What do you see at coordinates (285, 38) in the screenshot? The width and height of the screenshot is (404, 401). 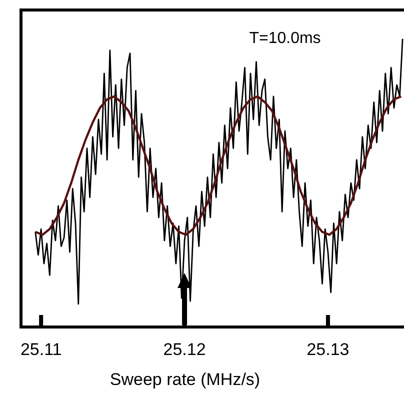 I see `annotation: T=10.0ms` at bounding box center [285, 38].